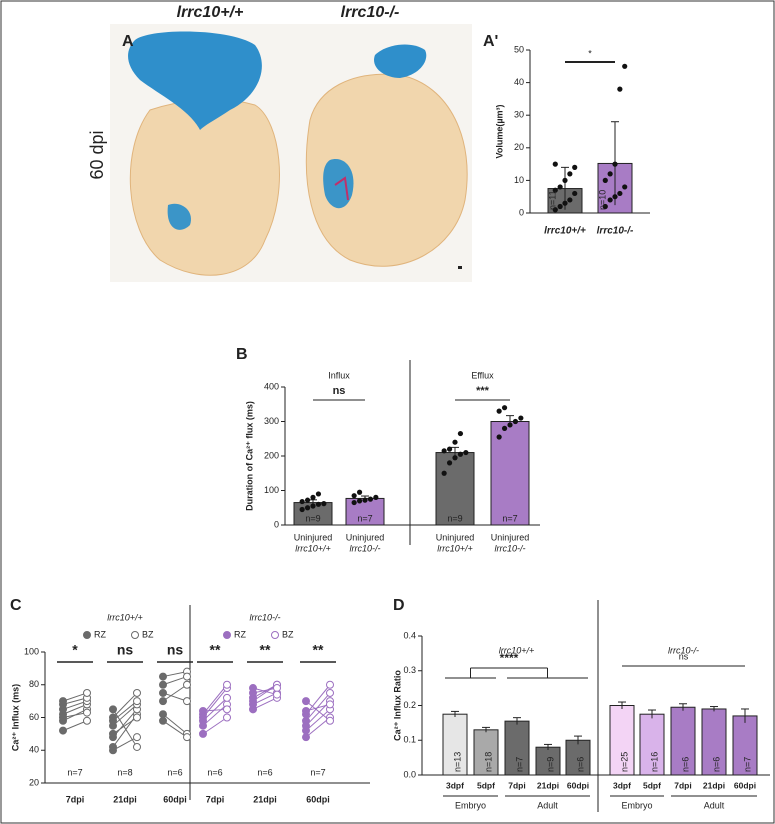 This screenshot has height=824, width=775. I want to click on x-tick-label: 5dpf, so click(486, 785).